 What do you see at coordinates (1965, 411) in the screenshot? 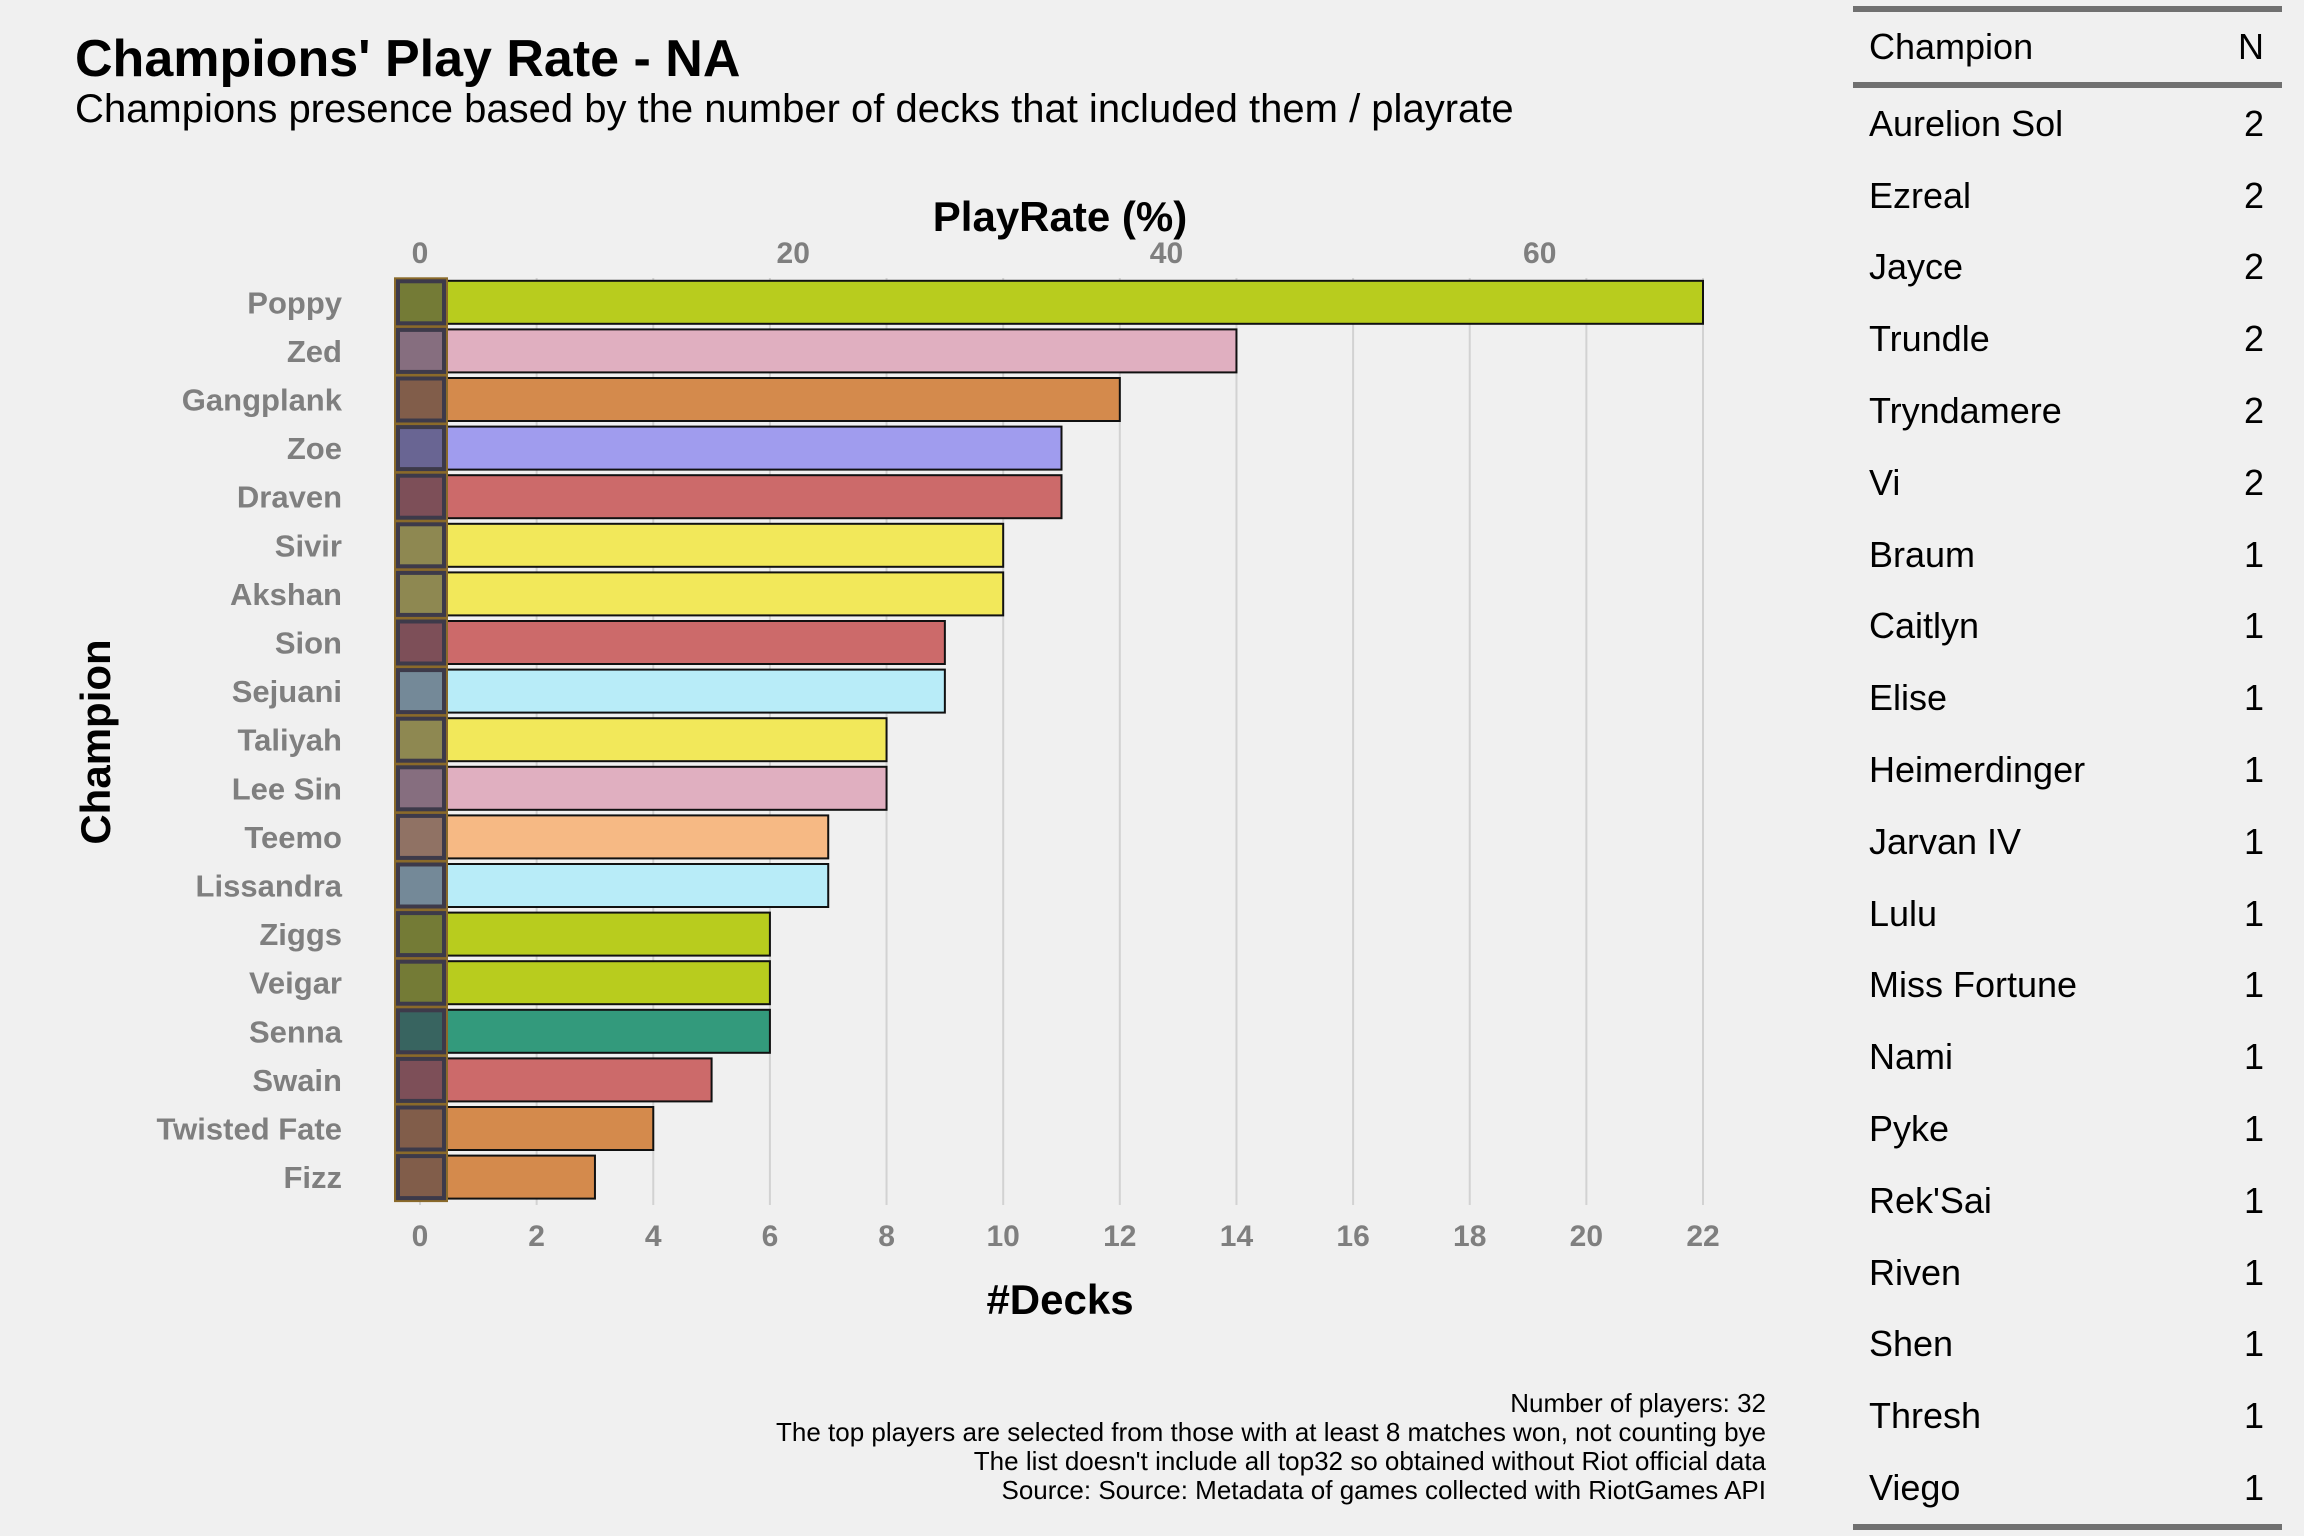
I see `table-cell-champion: Tryndamere` at bounding box center [1965, 411].